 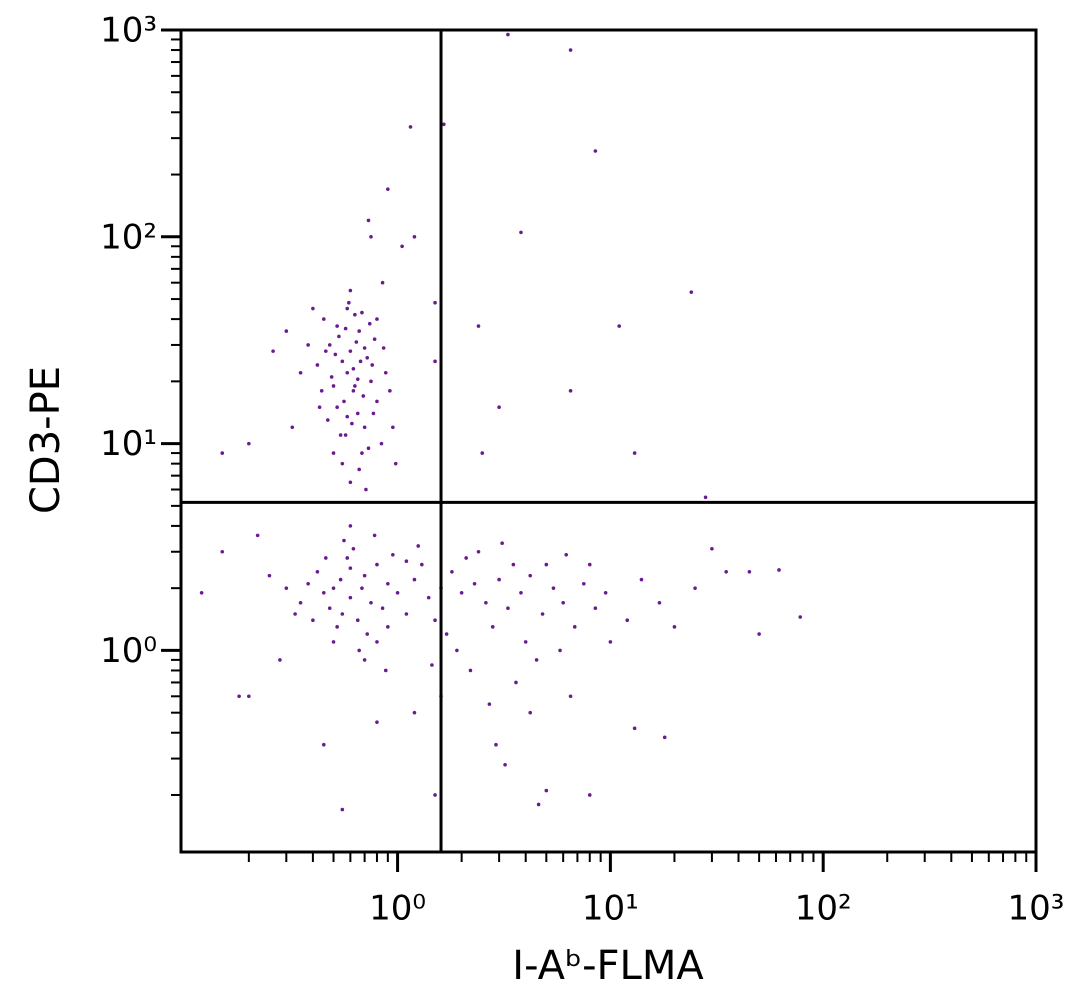 What do you see at coordinates (608, 966) in the screenshot?
I see `x-axis-label: I-Aᵇ-FLMA` at bounding box center [608, 966].